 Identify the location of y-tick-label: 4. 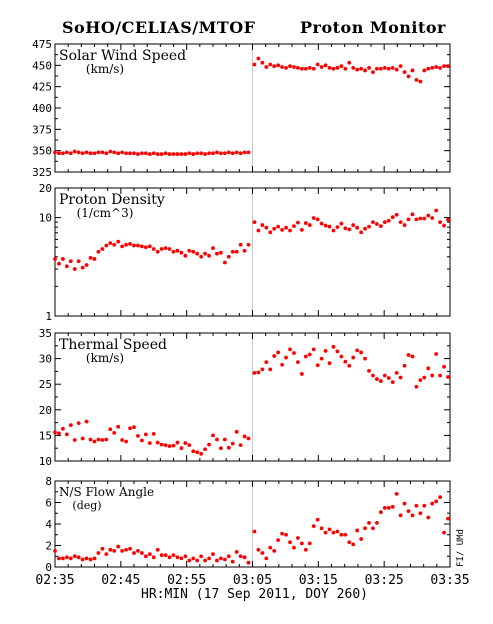
(48, 524).